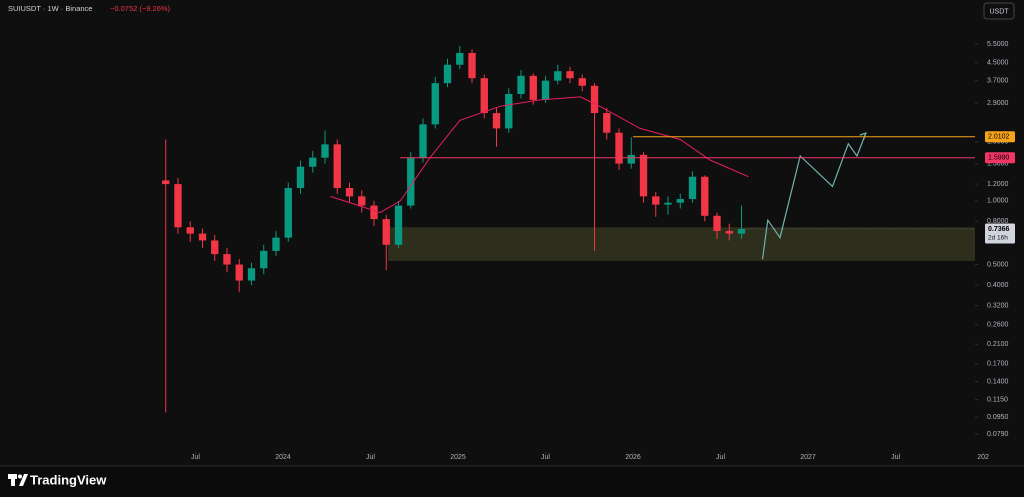 This screenshot has width=1024, height=497. What do you see at coordinates (998, 417) in the screenshot?
I see `y-tick-label: 0.0950` at bounding box center [998, 417].